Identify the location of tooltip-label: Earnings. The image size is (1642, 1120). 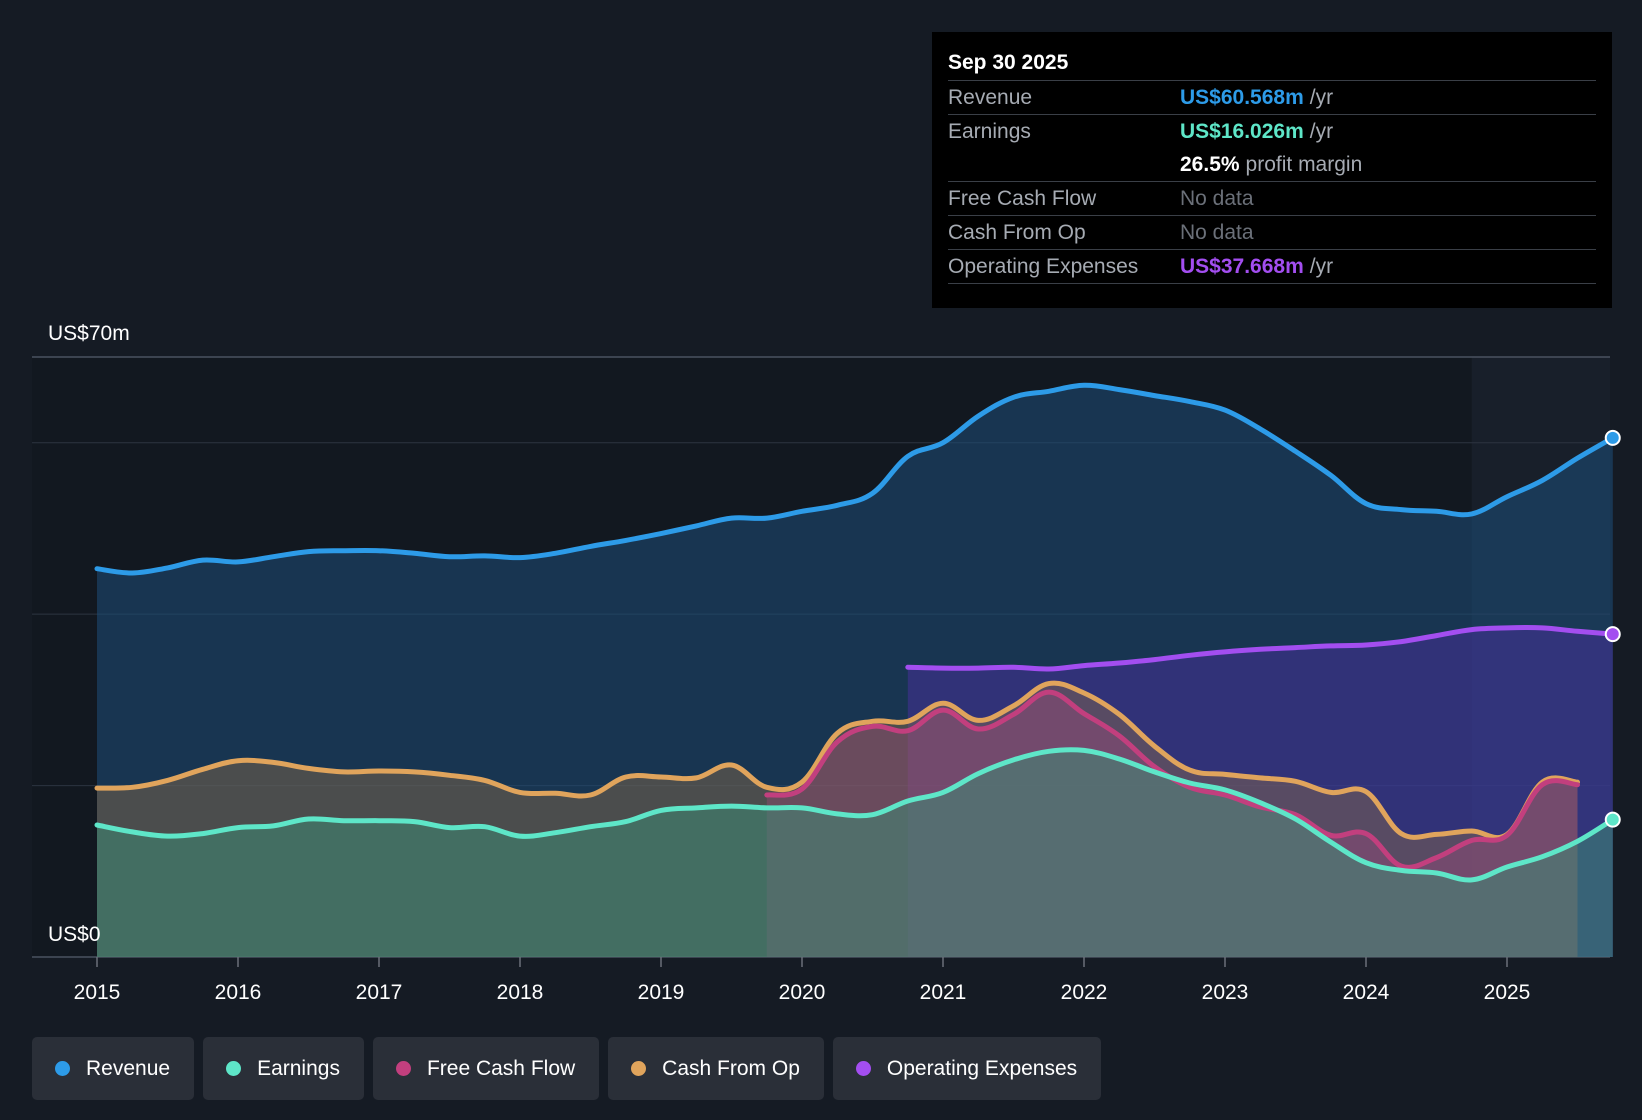
(989, 131).